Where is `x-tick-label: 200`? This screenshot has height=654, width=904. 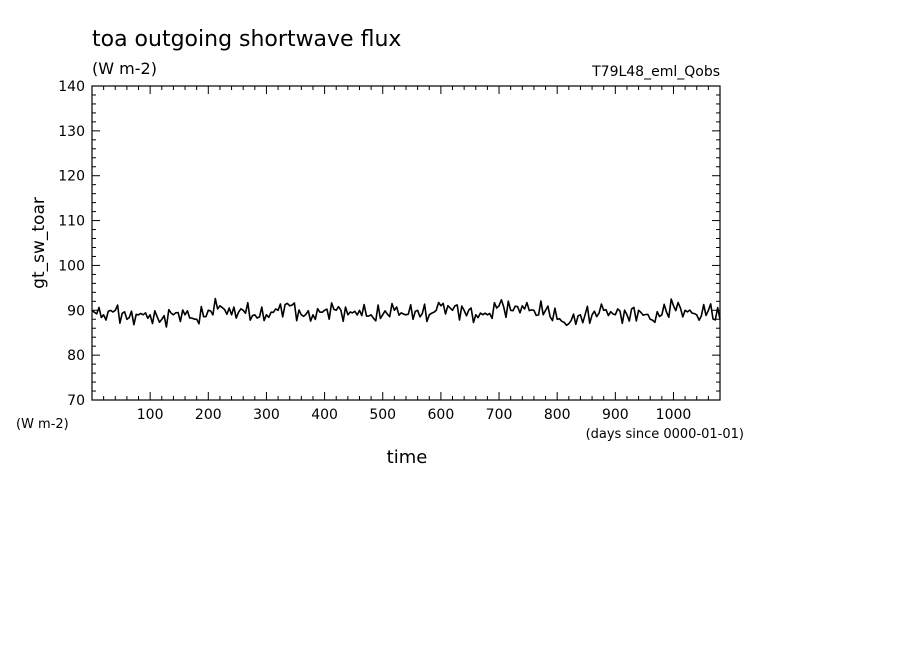
x-tick-label: 200 is located at coordinates (208, 415).